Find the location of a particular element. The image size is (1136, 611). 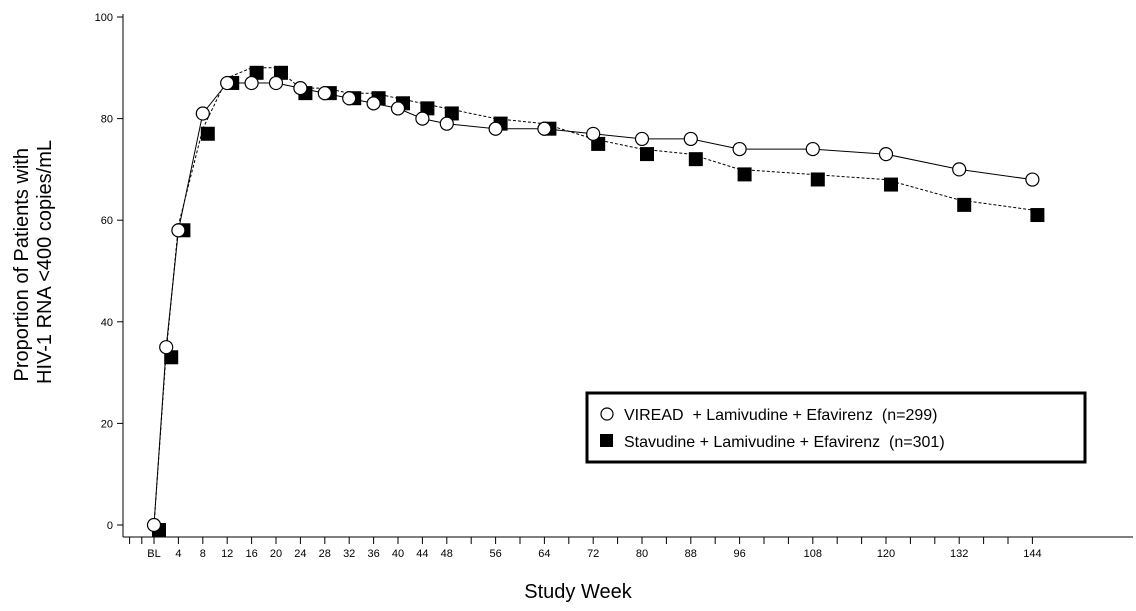

x-tick-label: 132 is located at coordinates (959, 554).